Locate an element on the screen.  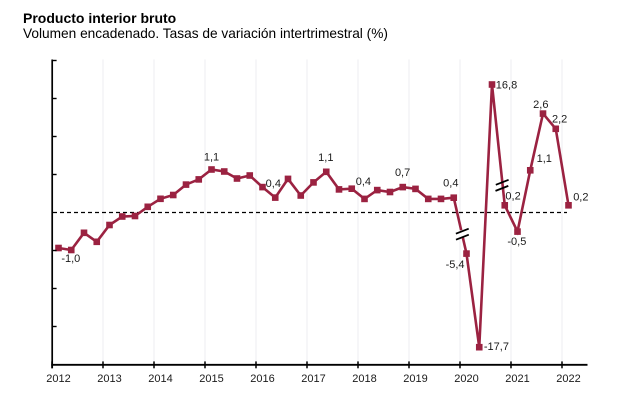
svg-text: 2012 is located at coordinates (58, 379).